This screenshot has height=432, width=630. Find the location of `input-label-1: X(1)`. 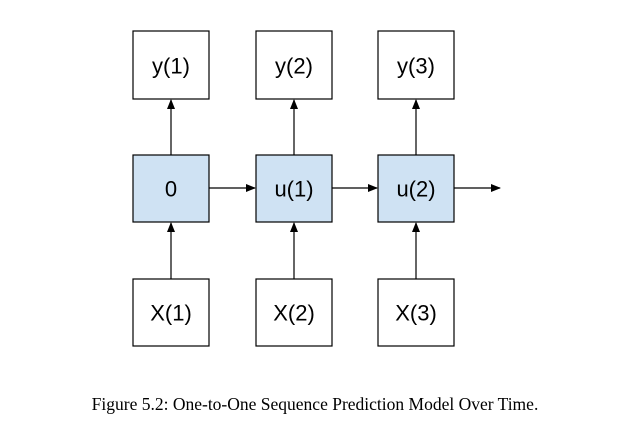

input-label-1: X(1) is located at coordinates (171, 313).